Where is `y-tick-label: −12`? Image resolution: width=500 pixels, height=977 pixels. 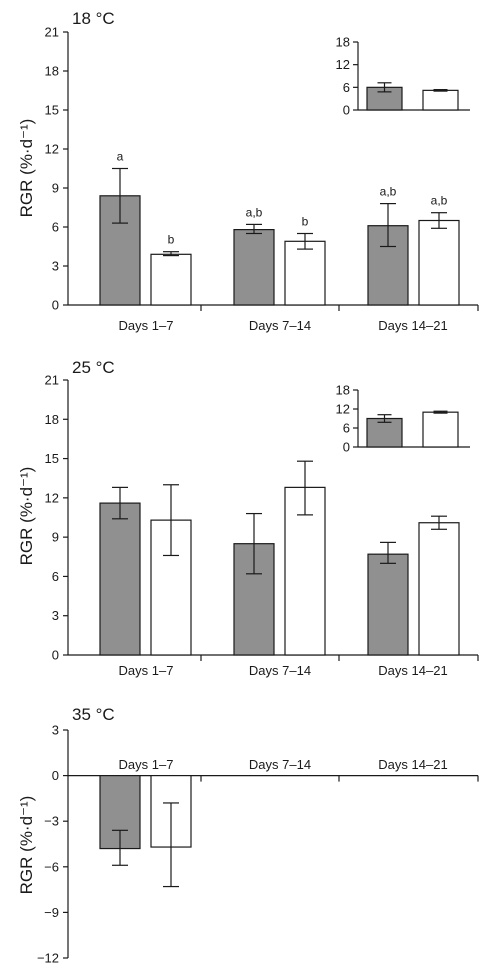
y-tick-label: −12 is located at coordinates (48, 958).